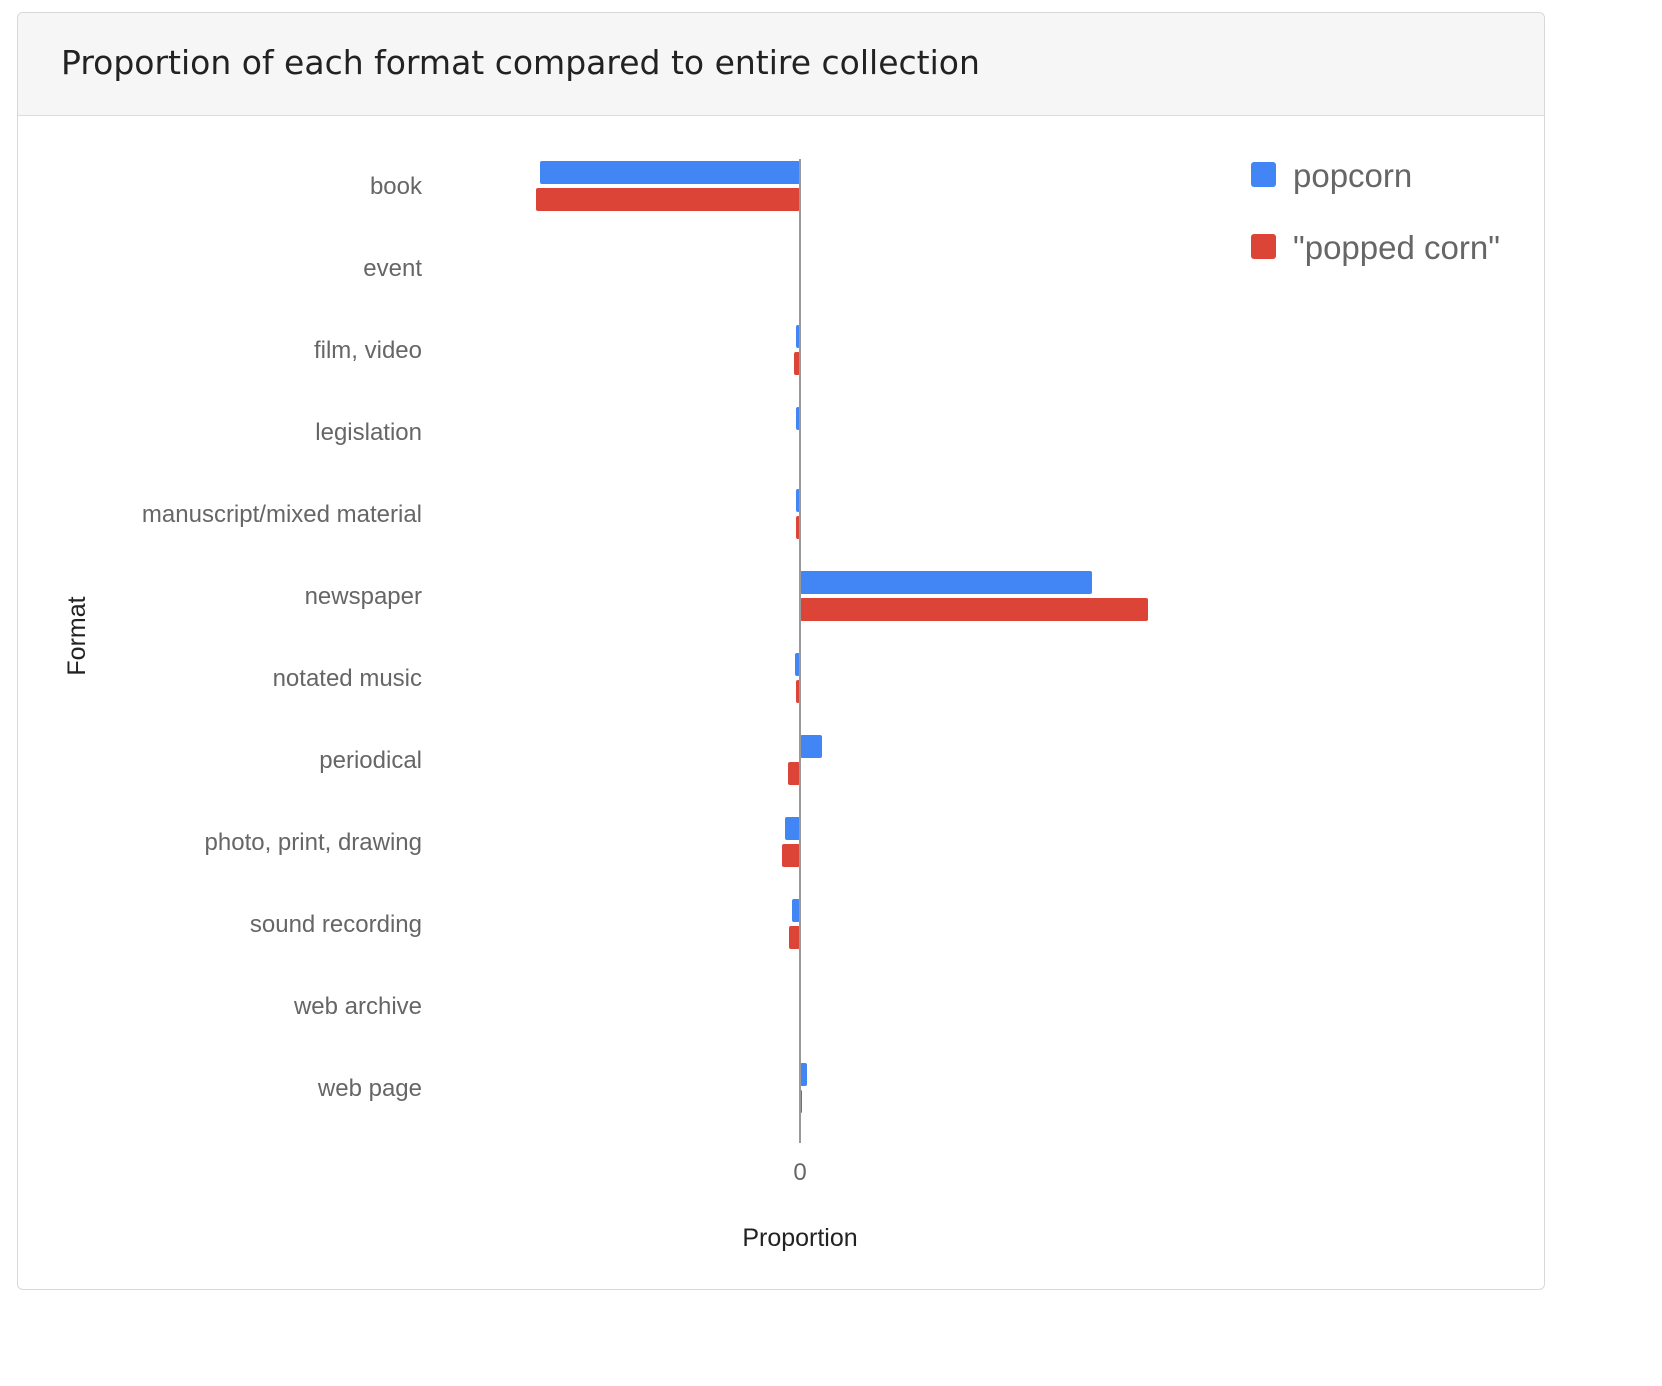 The height and width of the screenshot is (1386, 1662). Describe the element at coordinates (974, 609) in the screenshot. I see `bar-popped-corn-newspaper` at that location.